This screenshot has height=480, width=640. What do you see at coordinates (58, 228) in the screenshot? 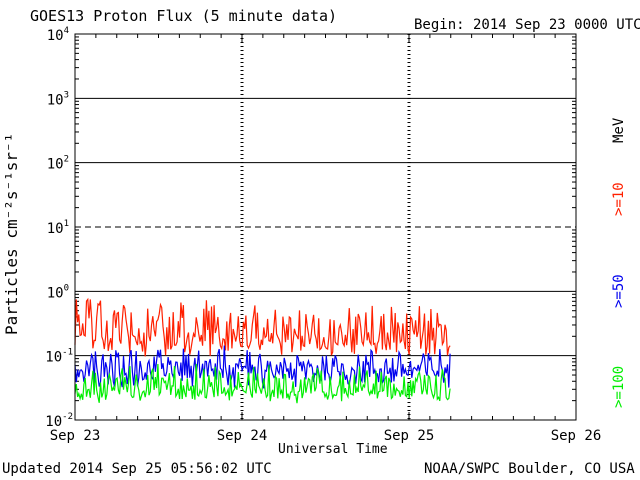
I see `y-tick-label-3: 10¹` at bounding box center [58, 228].